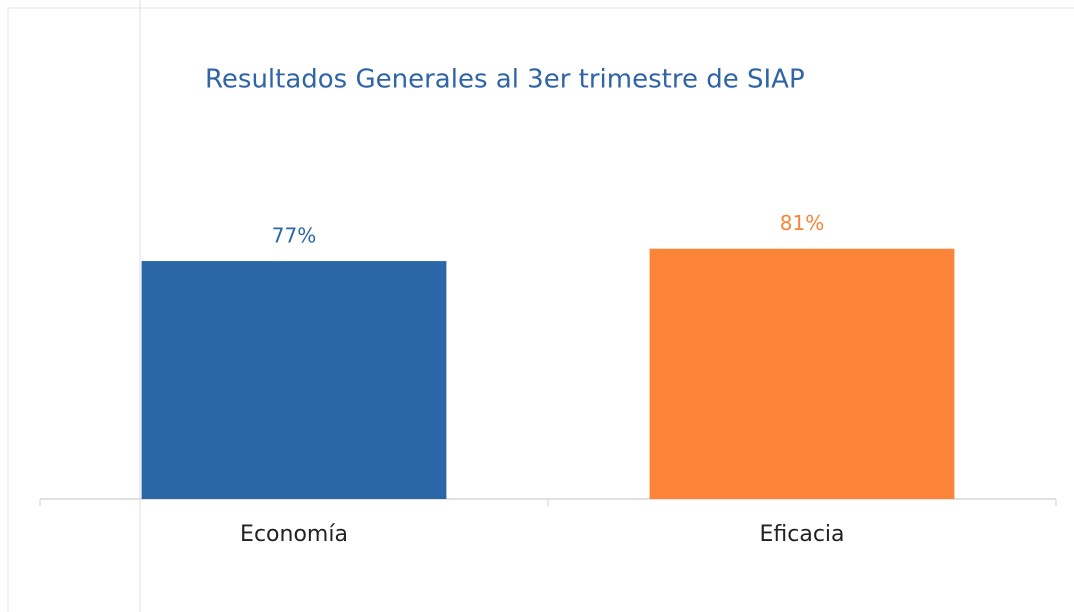 The width and height of the screenshot is (1074, 612). I want to click on x-tick-label: Economía, so click(294, 534).